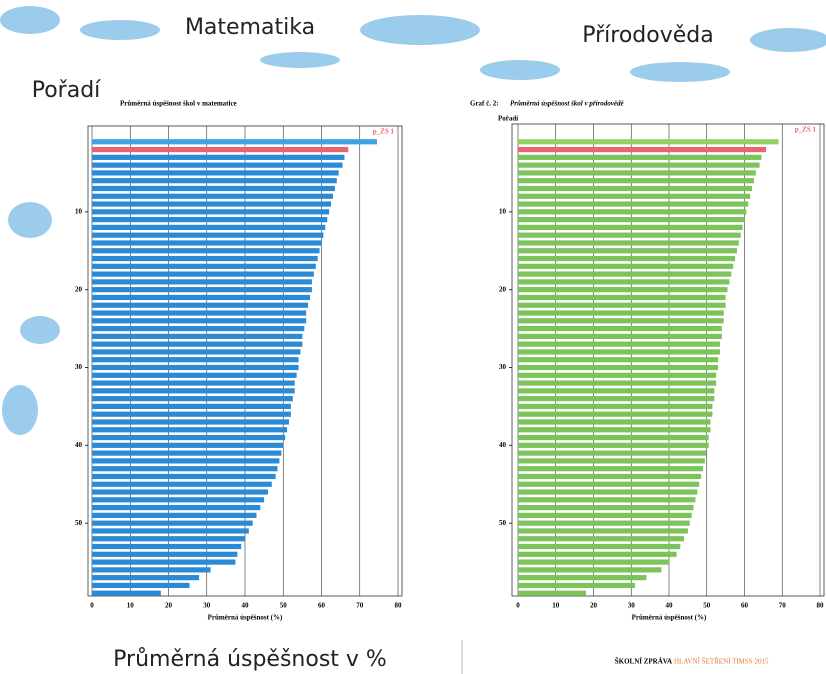  Describe the element at coordinates (721, 662) in the screenshot. I see `footer-series: HLAVNÍ ŠETŘENÍ TIMSS 2015` at that location.